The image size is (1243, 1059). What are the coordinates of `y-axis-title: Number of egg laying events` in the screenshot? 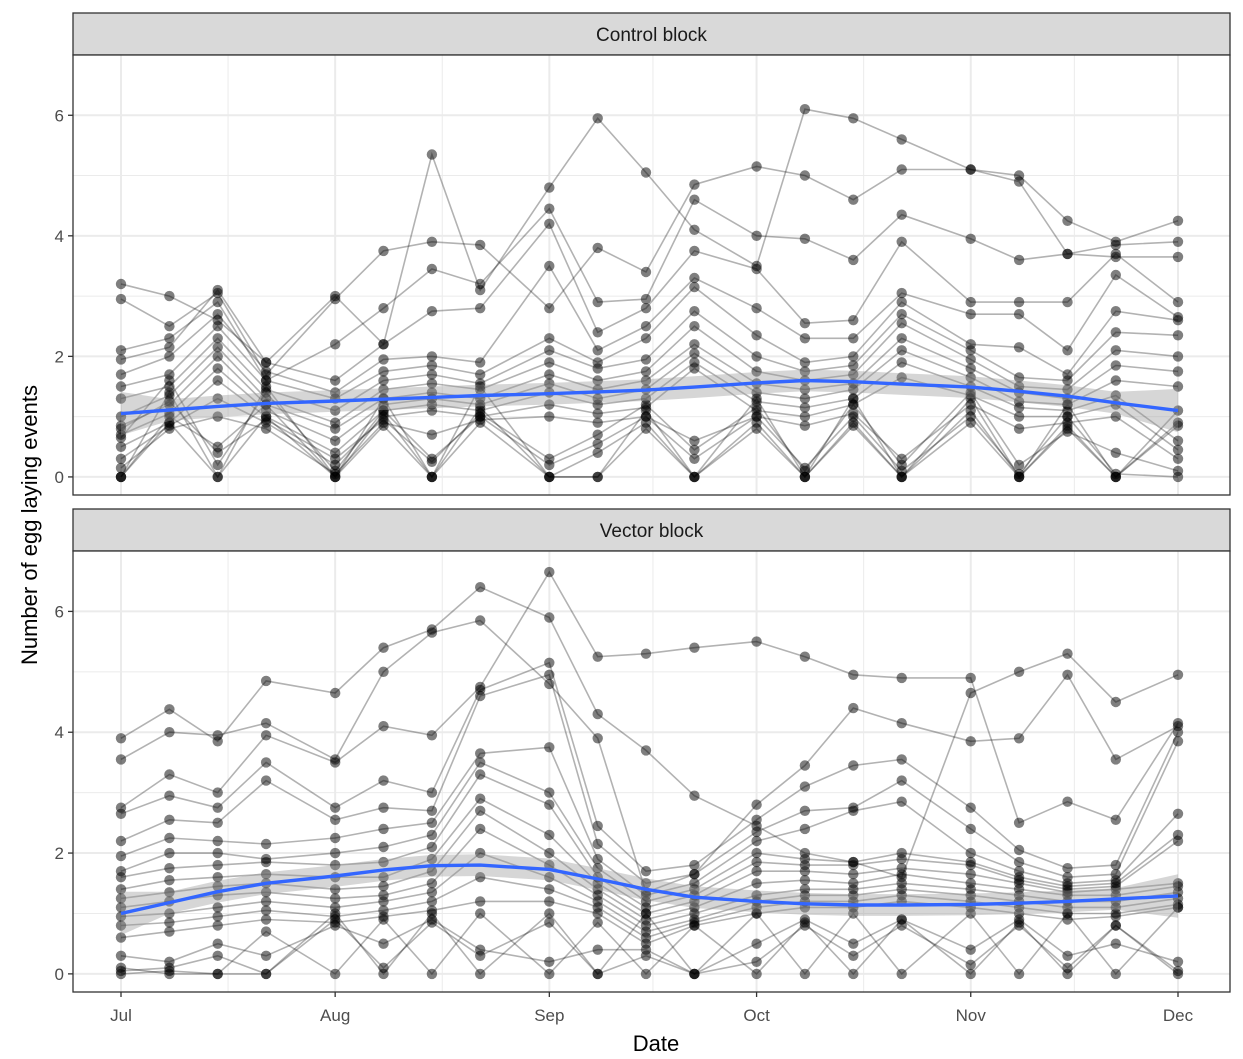 It's located at (29, 525).